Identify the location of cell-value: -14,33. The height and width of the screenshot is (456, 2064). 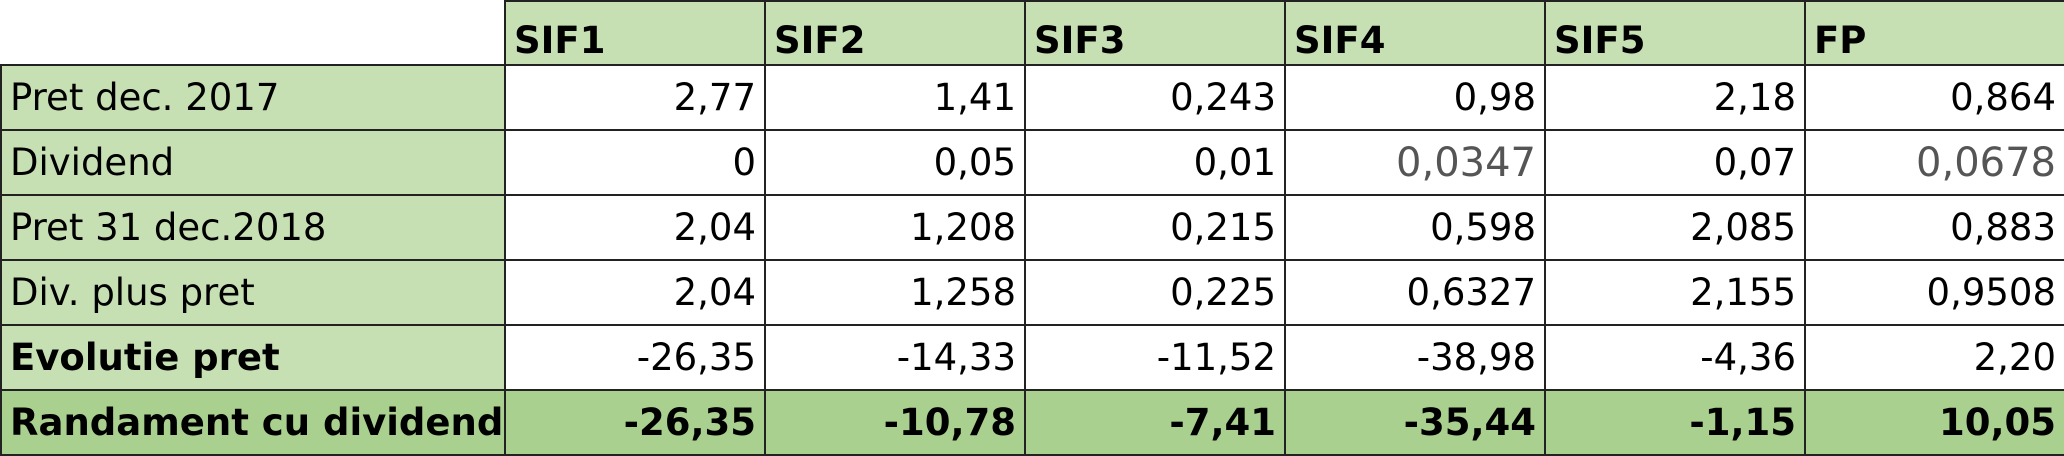
(895, 357).